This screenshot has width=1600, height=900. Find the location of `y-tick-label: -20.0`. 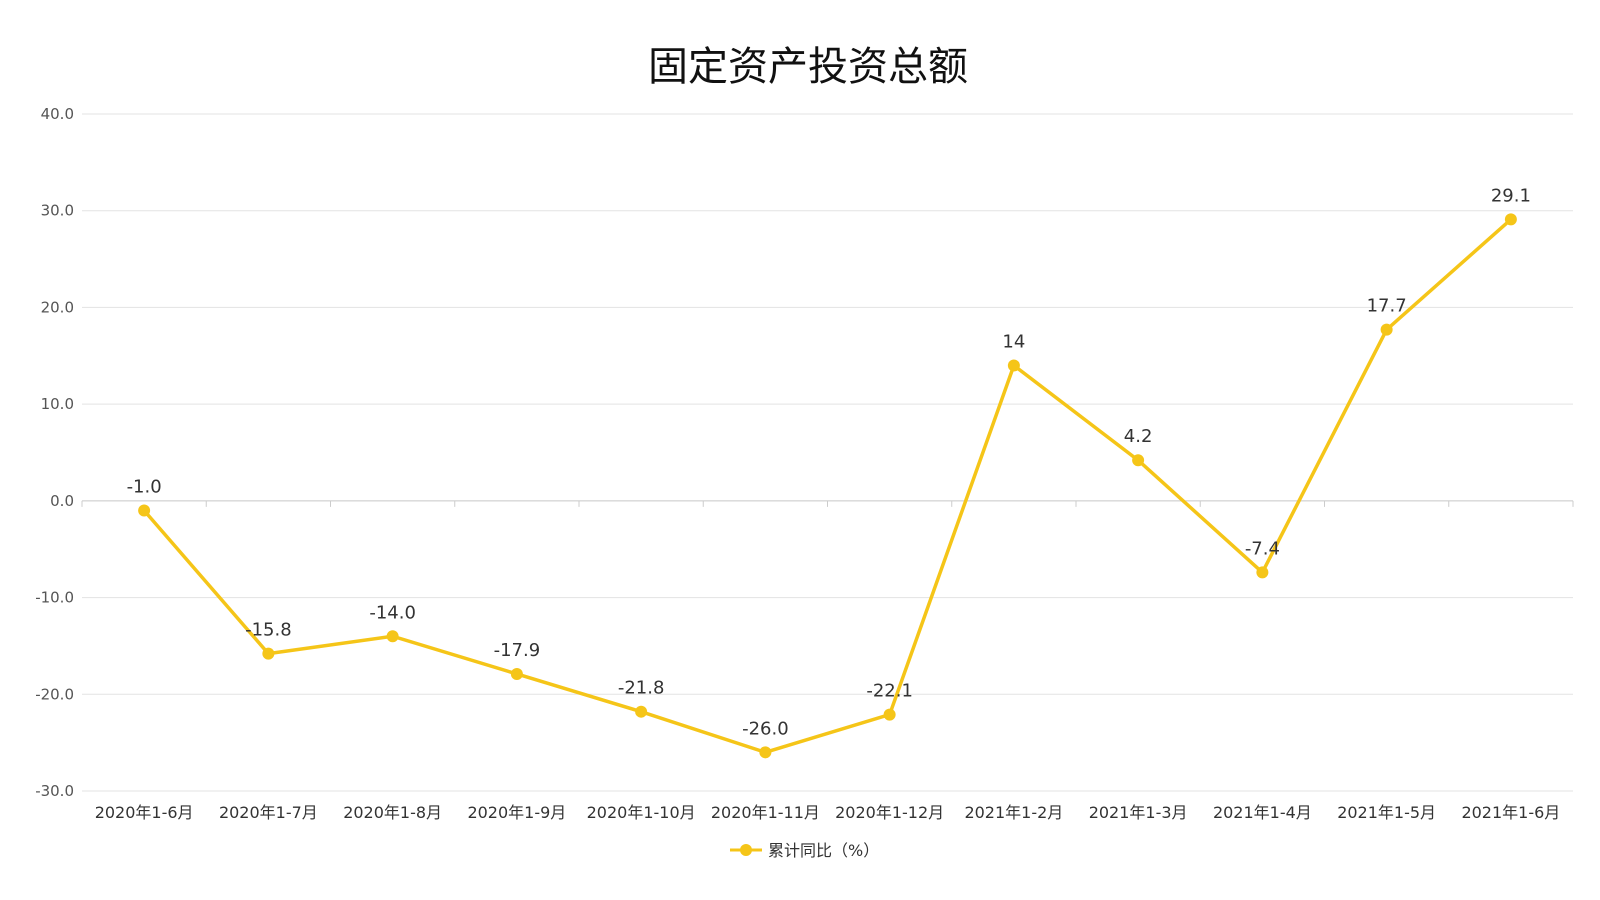

y-tick-label: -20.0 is located at coordinates (54, 694).